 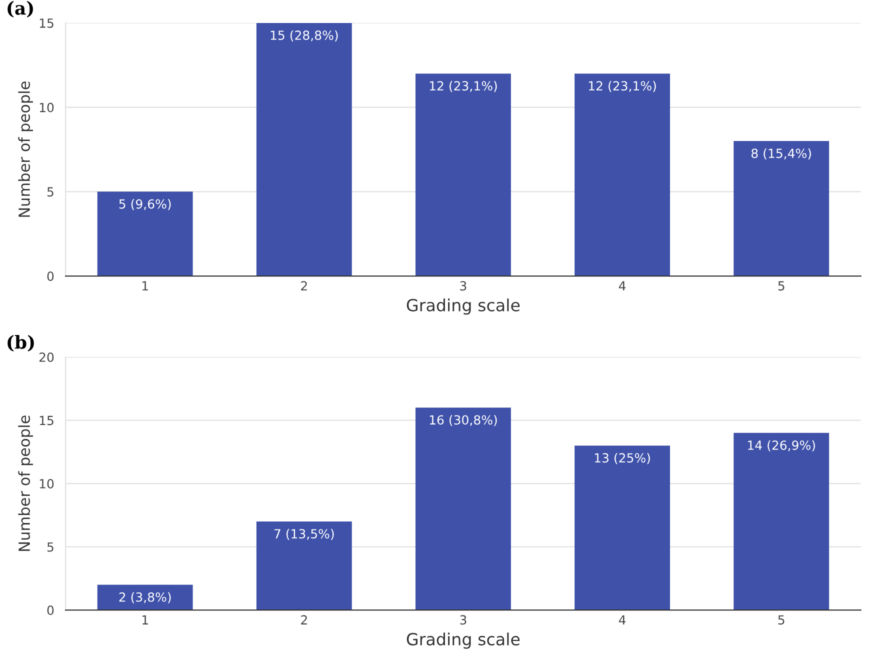 I want to click on chart-title: (b), so click(x=21, y=343).